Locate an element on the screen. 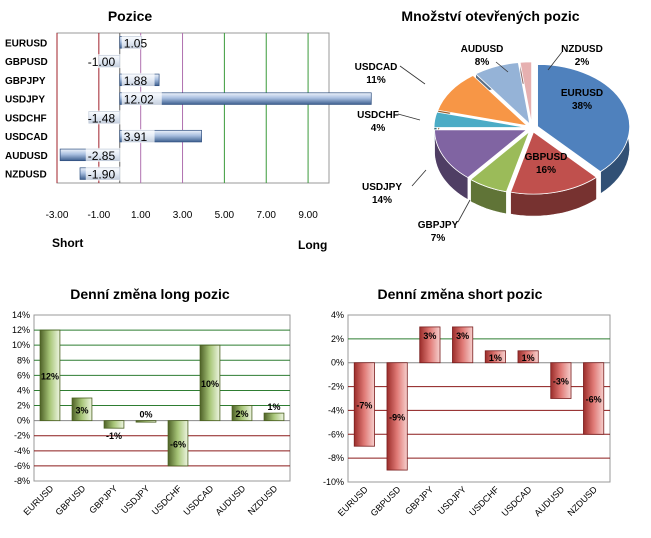  value-label: -7% is located at coordinates (364, 405).